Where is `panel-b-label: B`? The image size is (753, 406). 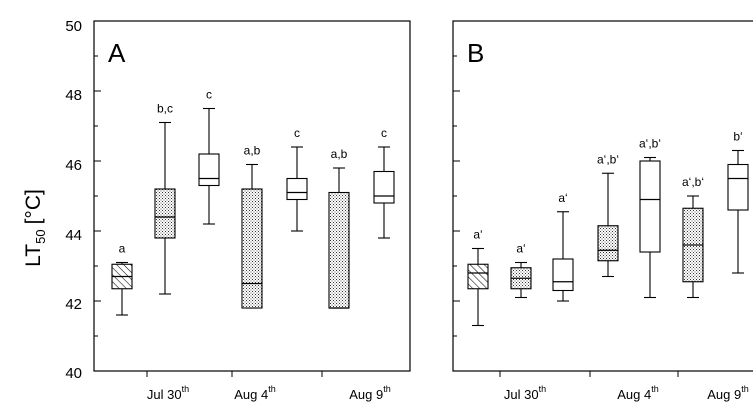 panel-b-label: B is located at coordinates (475, 53).